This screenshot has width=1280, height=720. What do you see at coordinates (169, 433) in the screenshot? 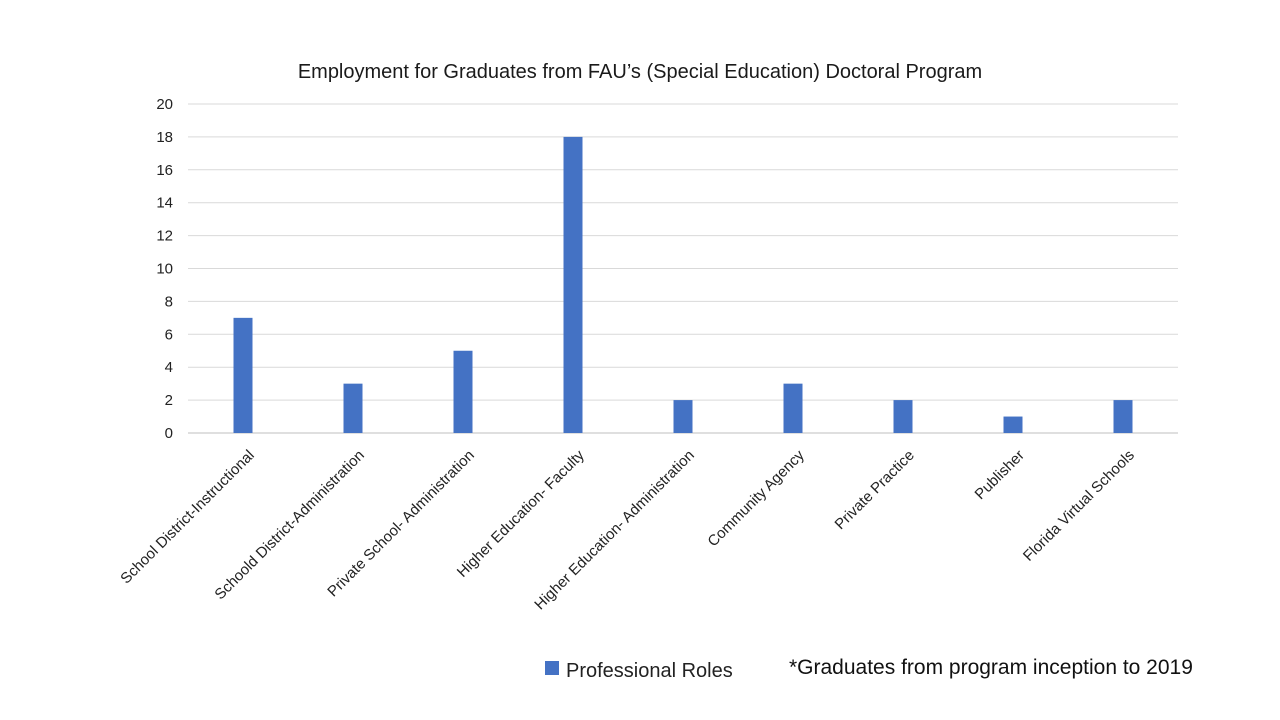
I see `y-tick-label: 0` at bounding box center [169, 433].